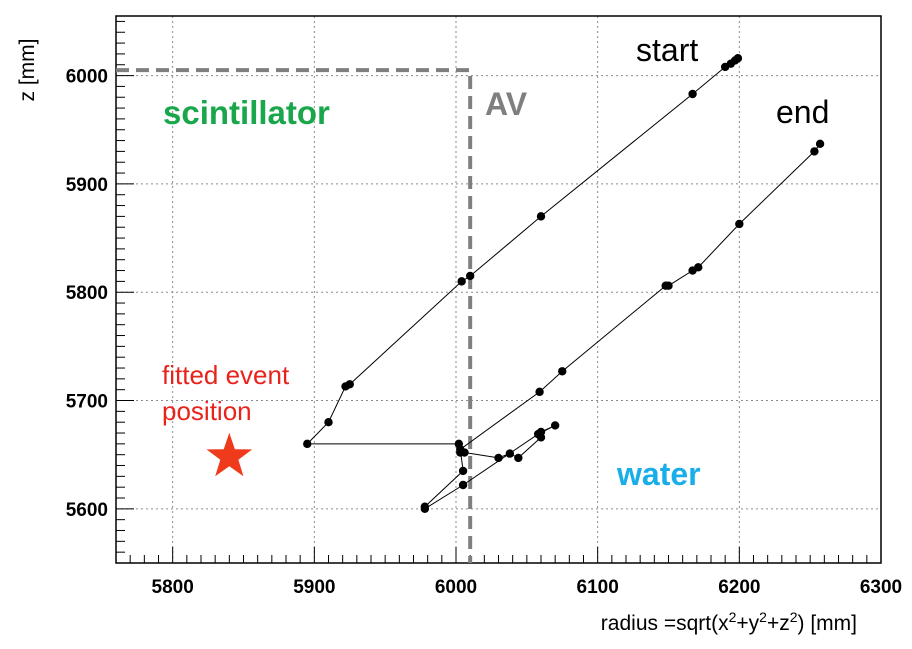 The width and height of the screenshot is (912, 649). What do you see at coordinates (881, 587) in the screenshot?
I see `x-tick-label: 6300` at bounding box center [881, 587].